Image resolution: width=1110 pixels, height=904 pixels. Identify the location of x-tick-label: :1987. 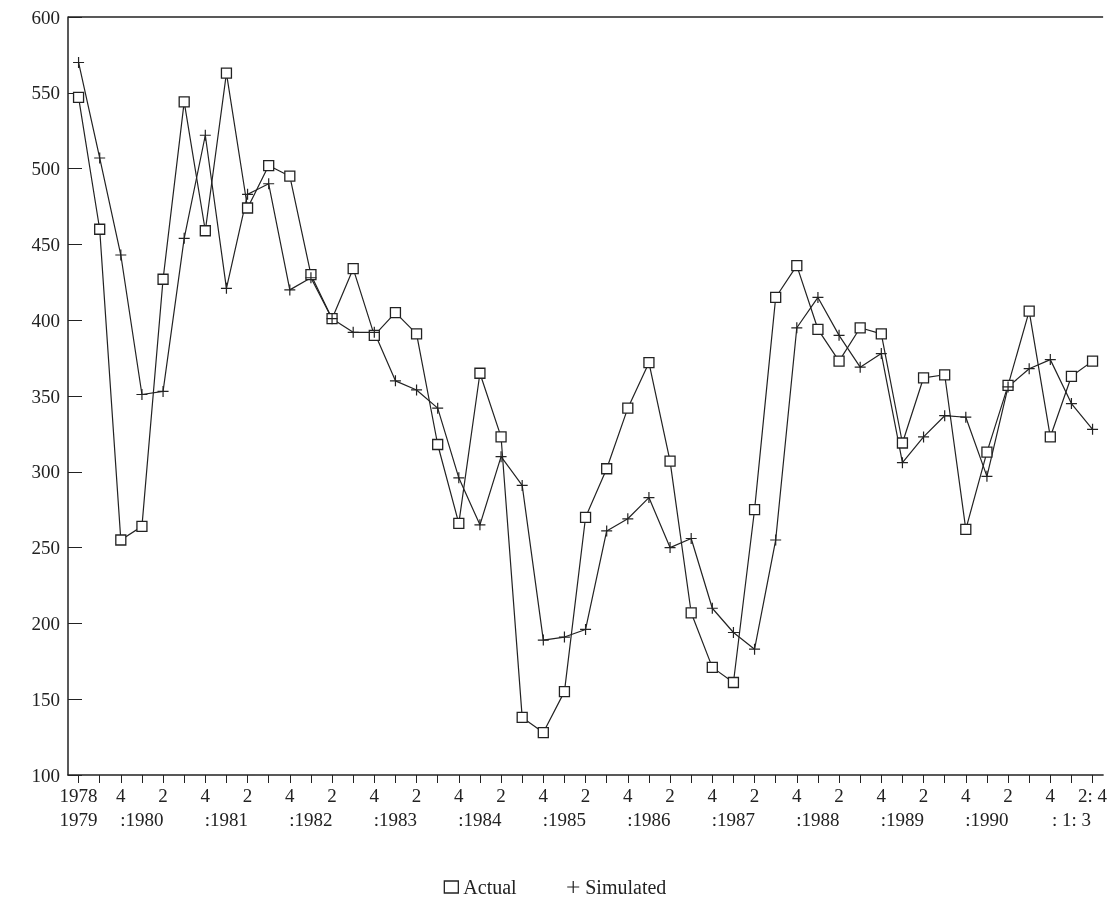
(733, 819).